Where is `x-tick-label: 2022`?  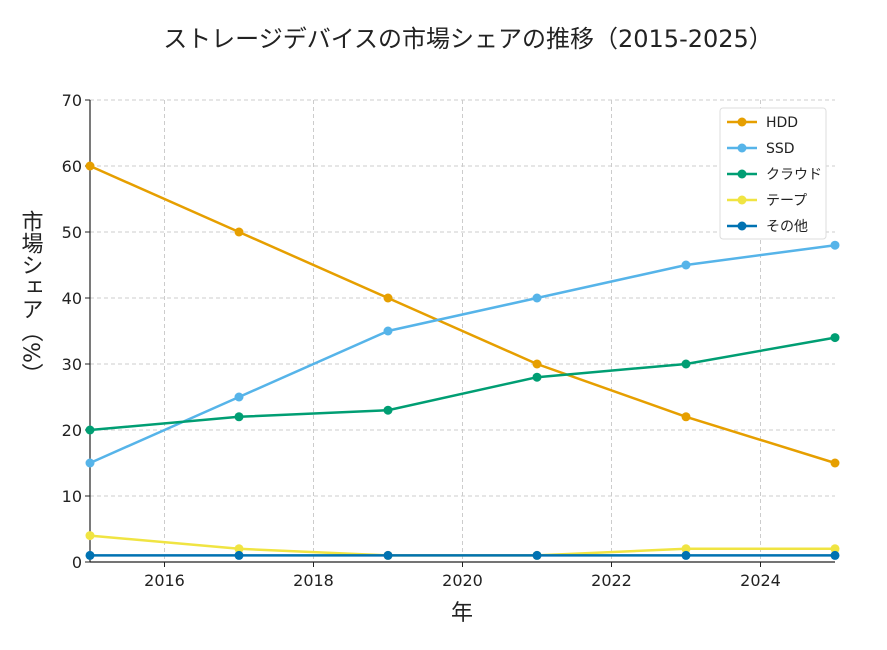 x-tick-label: 2022 is located at coordinates (611, 580).